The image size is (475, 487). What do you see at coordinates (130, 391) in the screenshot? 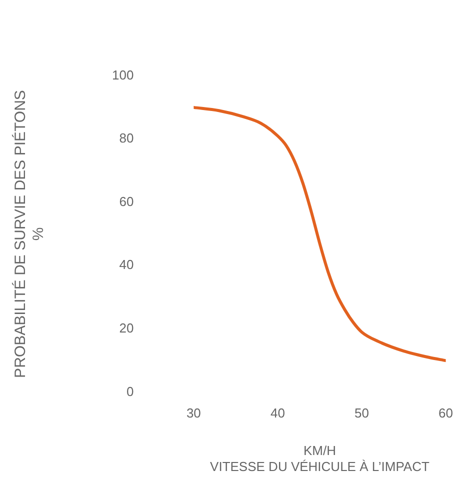
I see `y-tick-label: 0` at bounding box center [130, 391].